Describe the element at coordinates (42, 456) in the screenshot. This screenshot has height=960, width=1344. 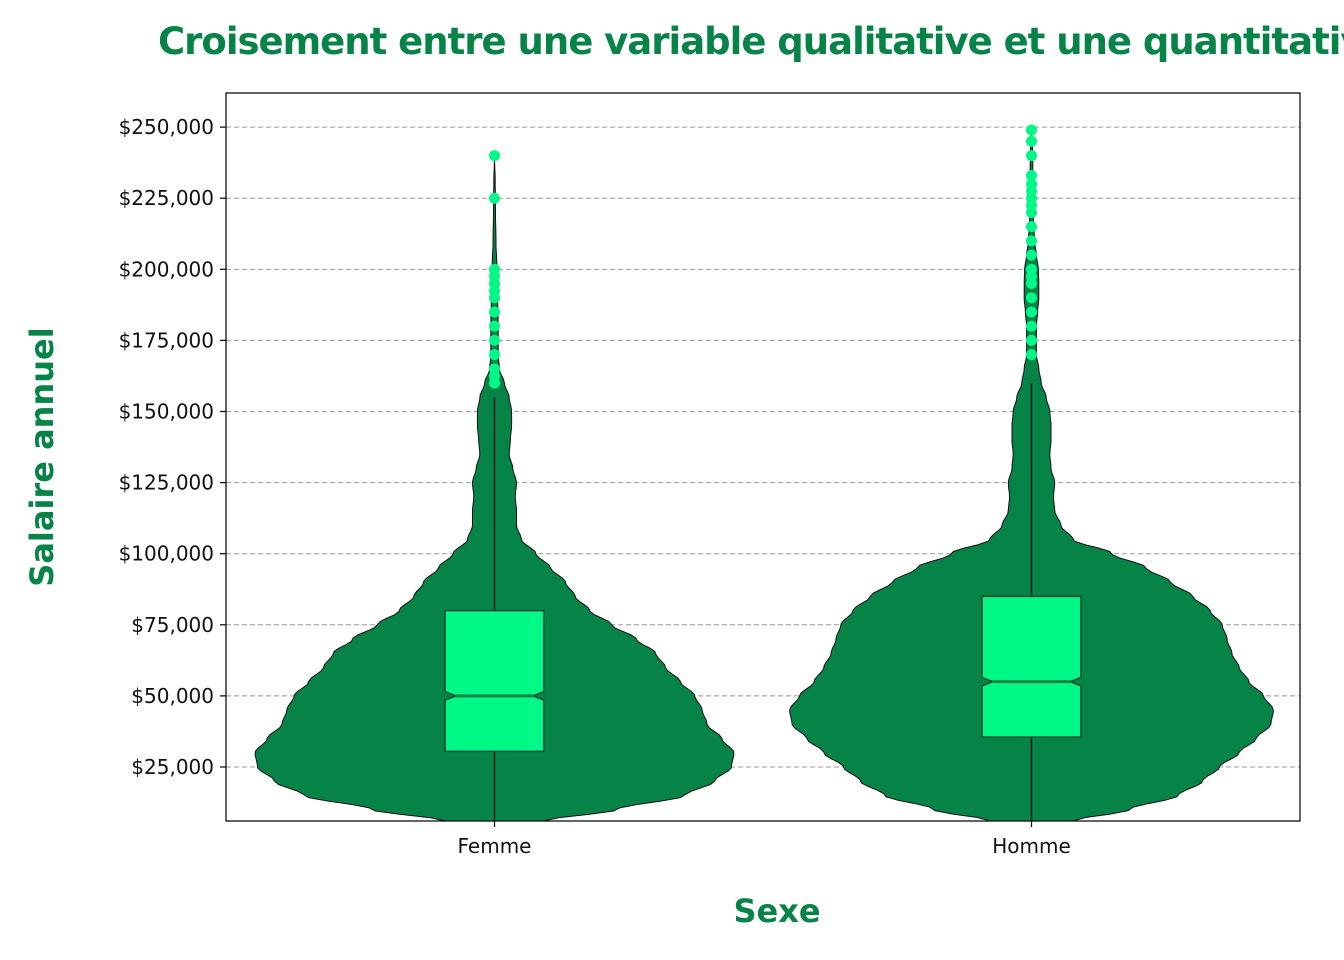
I see `y-axis-title: Salaire annuel` at that location.